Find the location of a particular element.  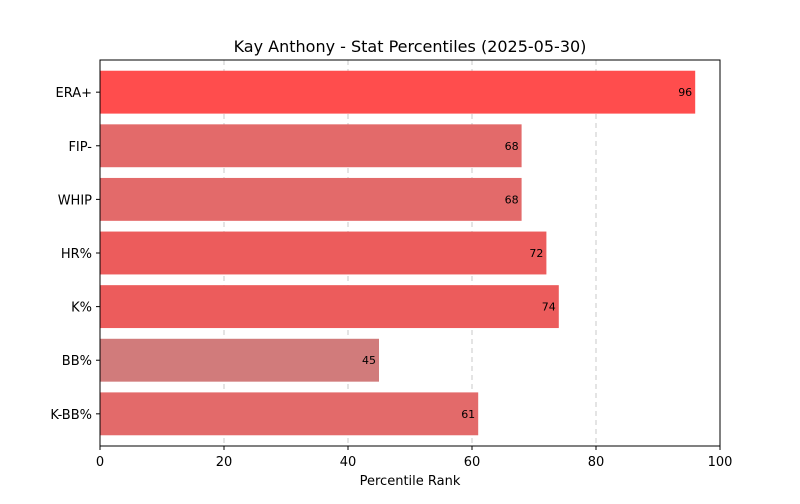

x-tick-label: 0 is located at coordinates (100, 462).